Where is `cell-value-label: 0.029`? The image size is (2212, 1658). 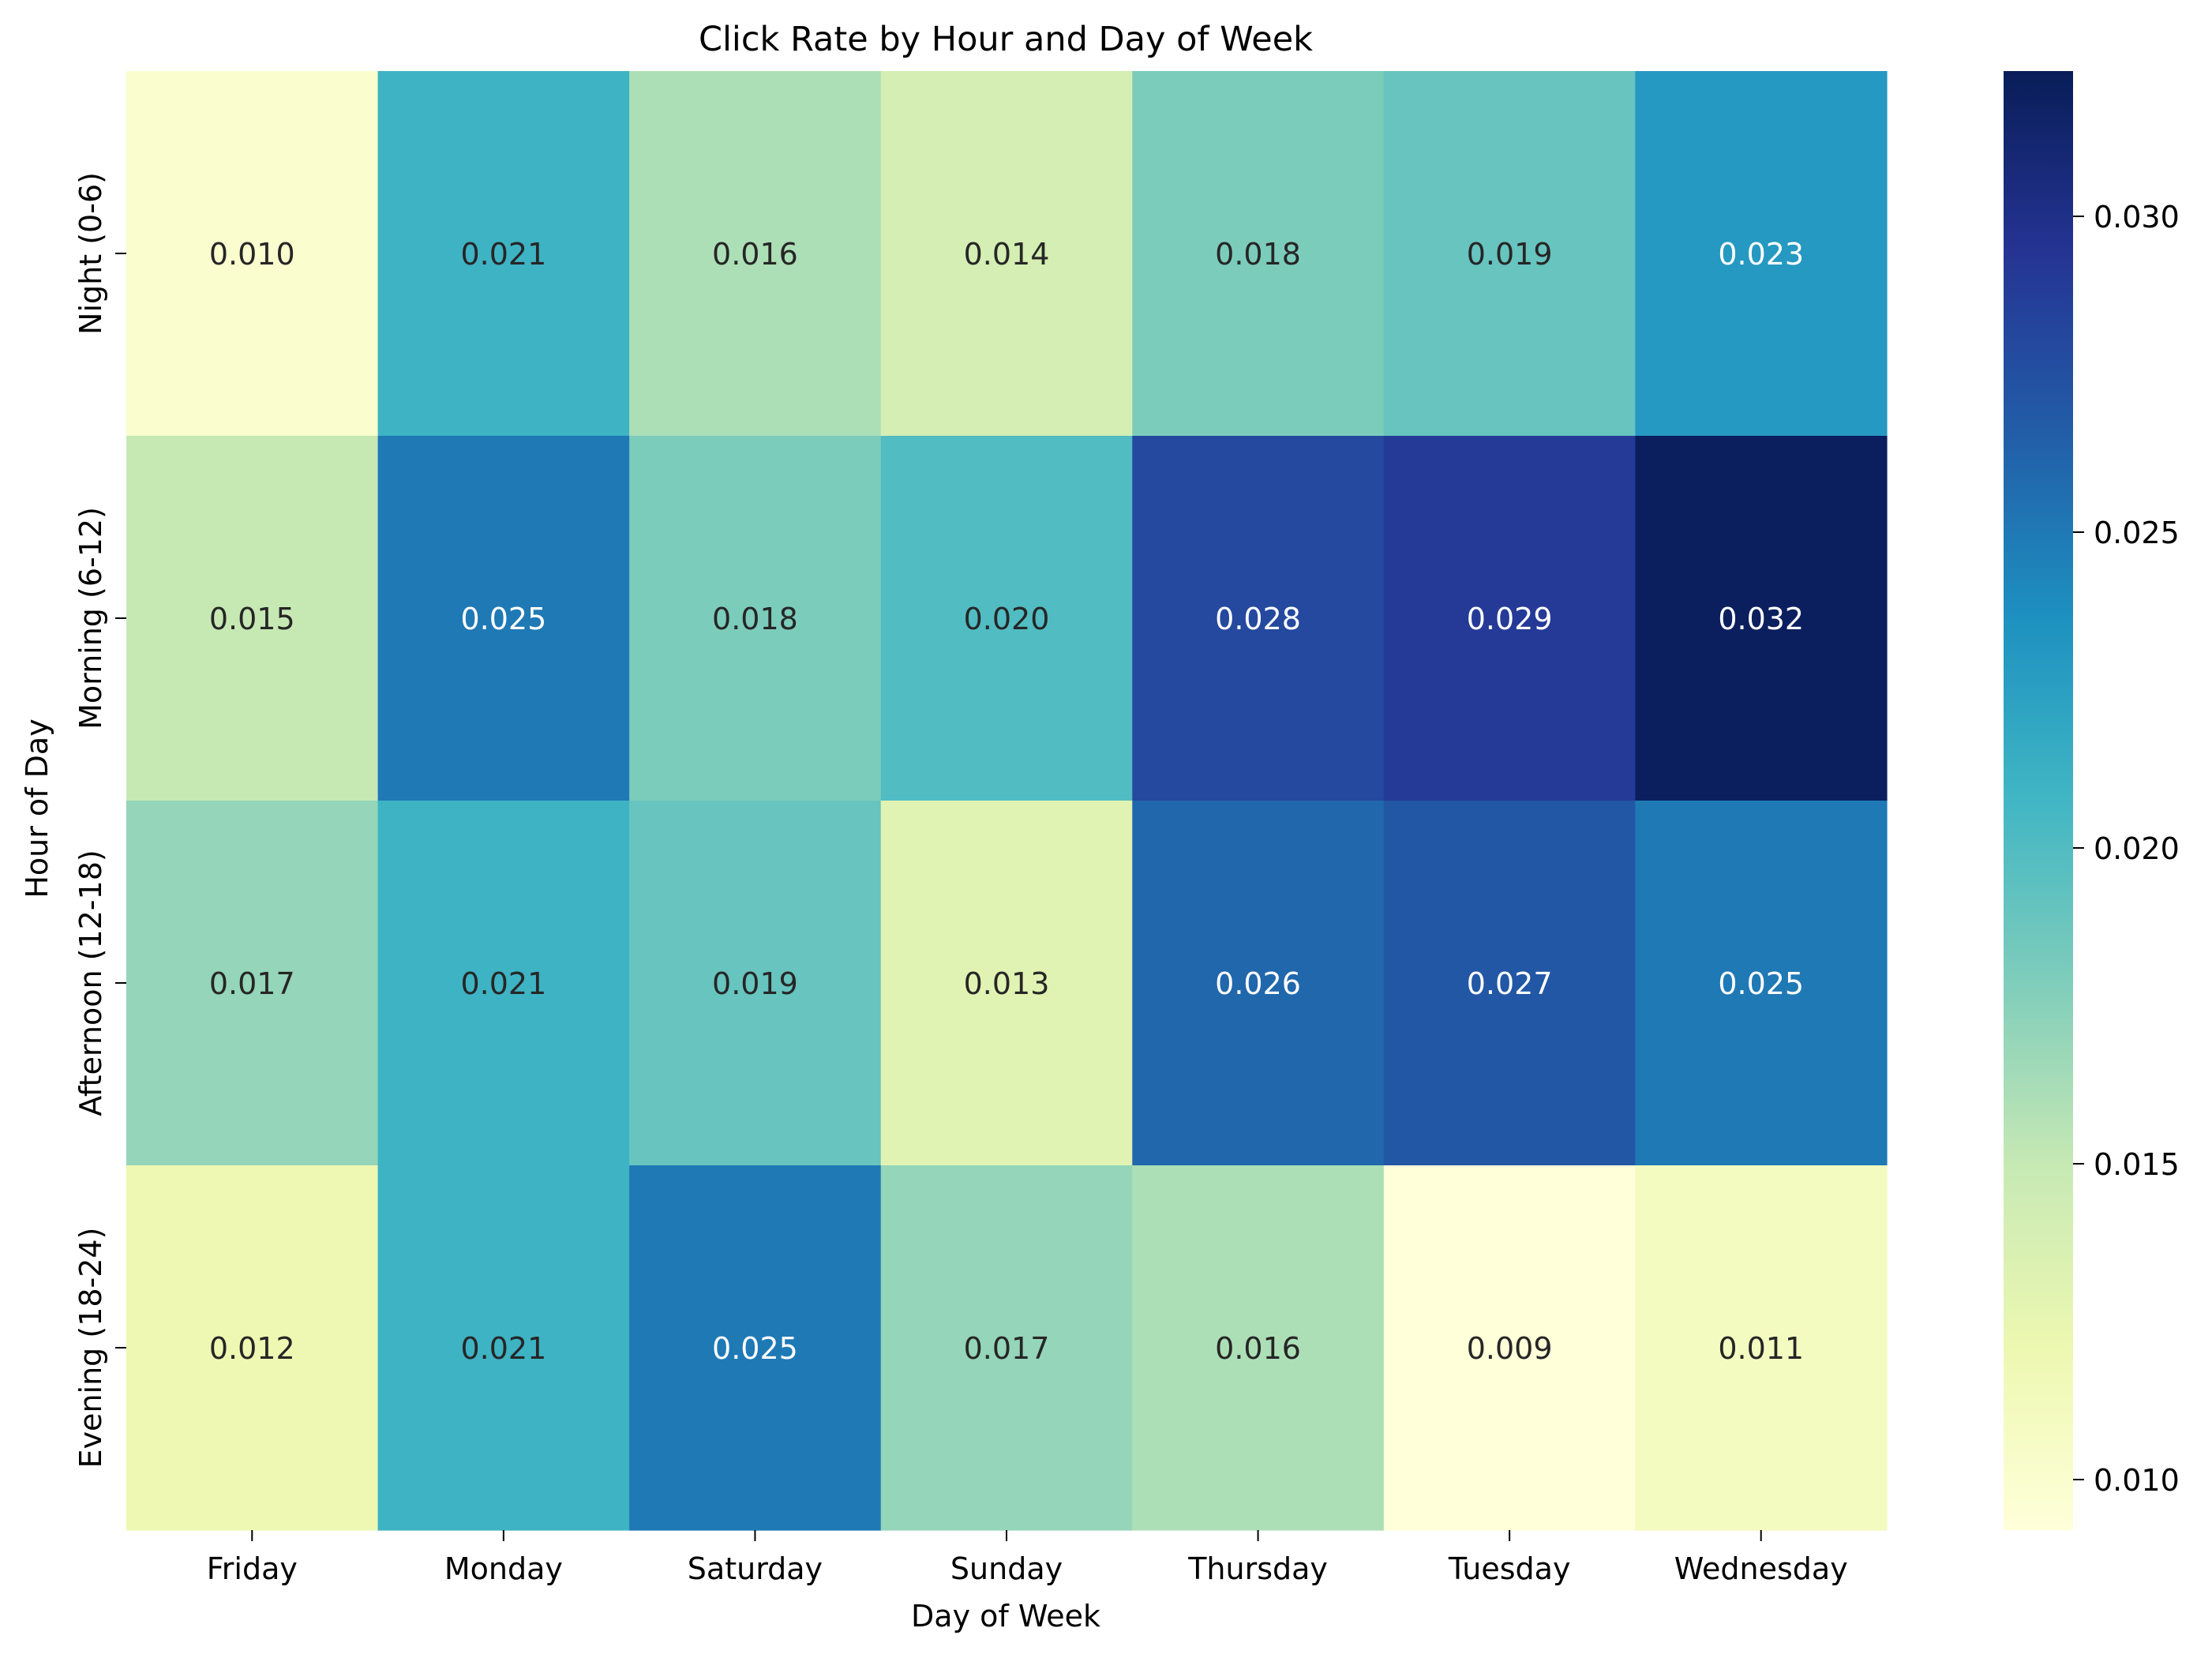 cell-value-label: 0.029 is located at coordinates (1510, 619).